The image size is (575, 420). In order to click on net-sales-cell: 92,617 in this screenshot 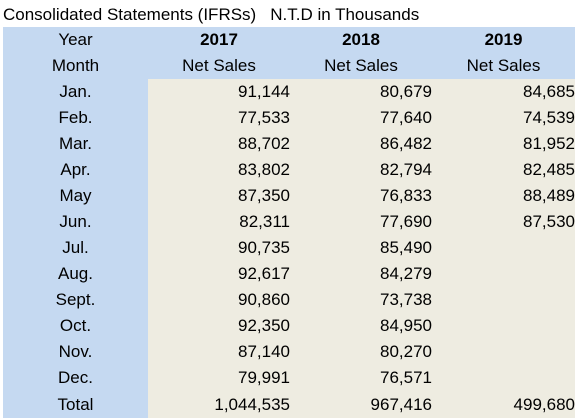, I will do `click(219, 274)`.